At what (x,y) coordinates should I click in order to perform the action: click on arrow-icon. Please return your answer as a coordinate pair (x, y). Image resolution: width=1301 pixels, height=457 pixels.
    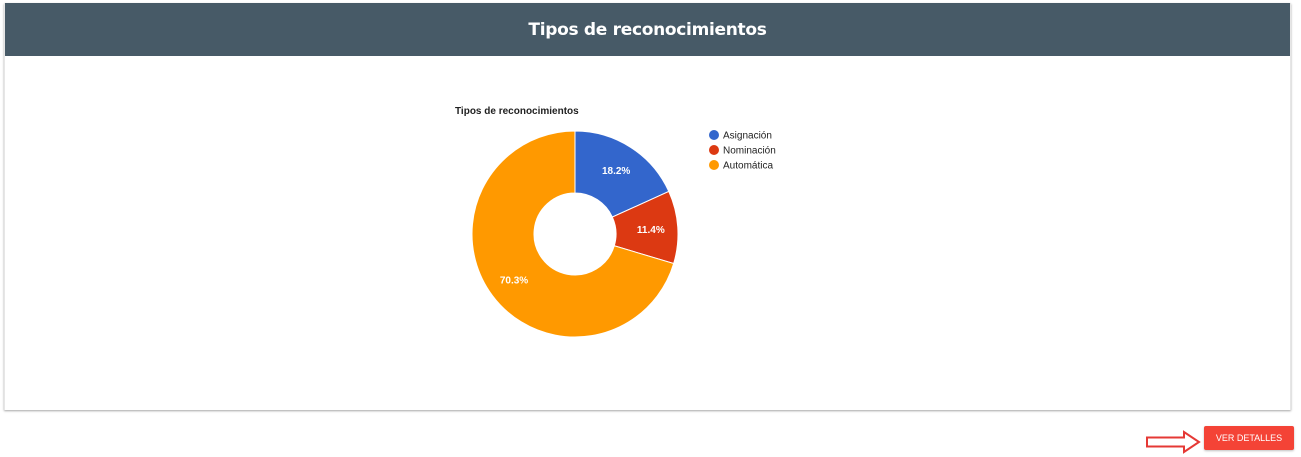
    Looking at the image, I should click on (1173, 442).